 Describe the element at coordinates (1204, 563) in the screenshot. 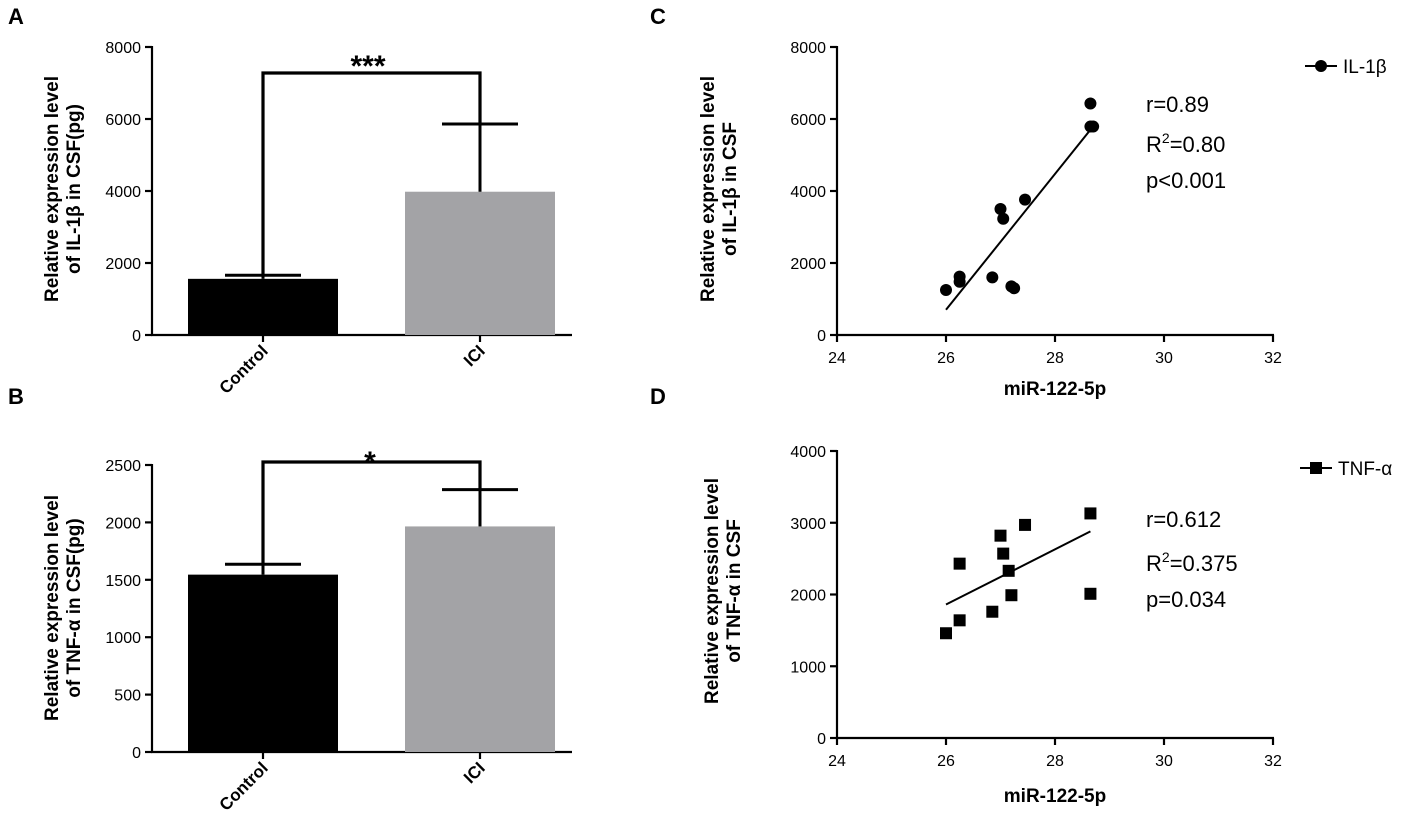

I see `stat-r-squared-value: =0.375` at that location.